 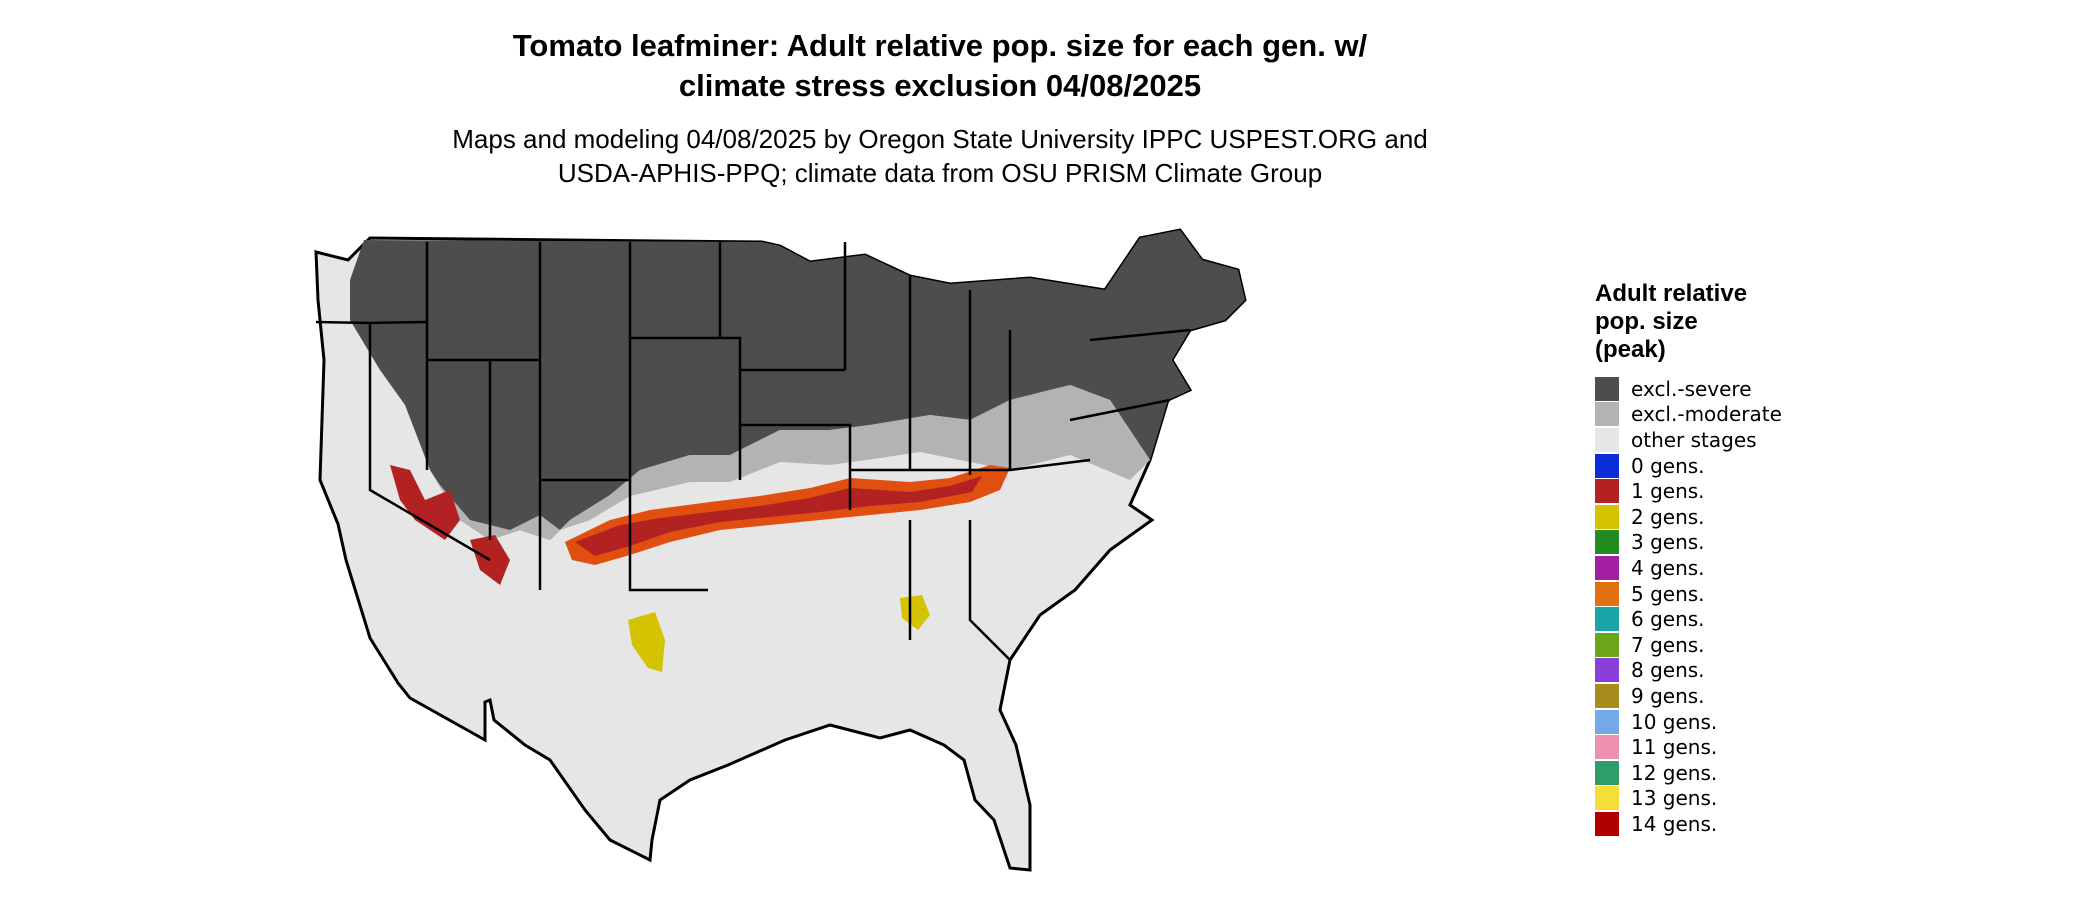 What do you see at coordinates (1835, 543) in the screenshot?
I see `legend-item: 3 gens.` at bounding box center [1835, 543].